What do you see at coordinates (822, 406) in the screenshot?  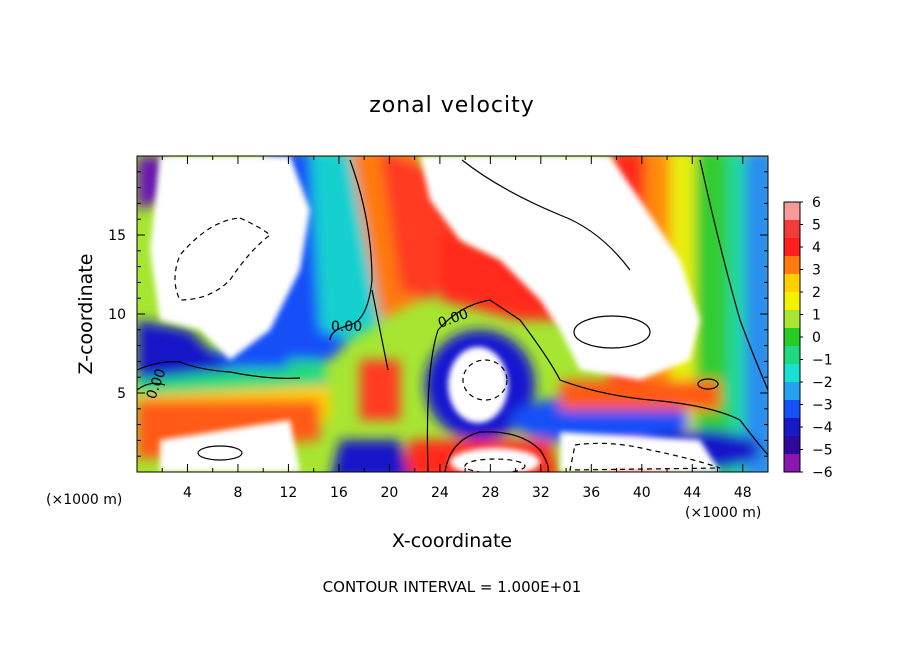 I see `colorbar-label: −3` at bounding box center [822, 406].